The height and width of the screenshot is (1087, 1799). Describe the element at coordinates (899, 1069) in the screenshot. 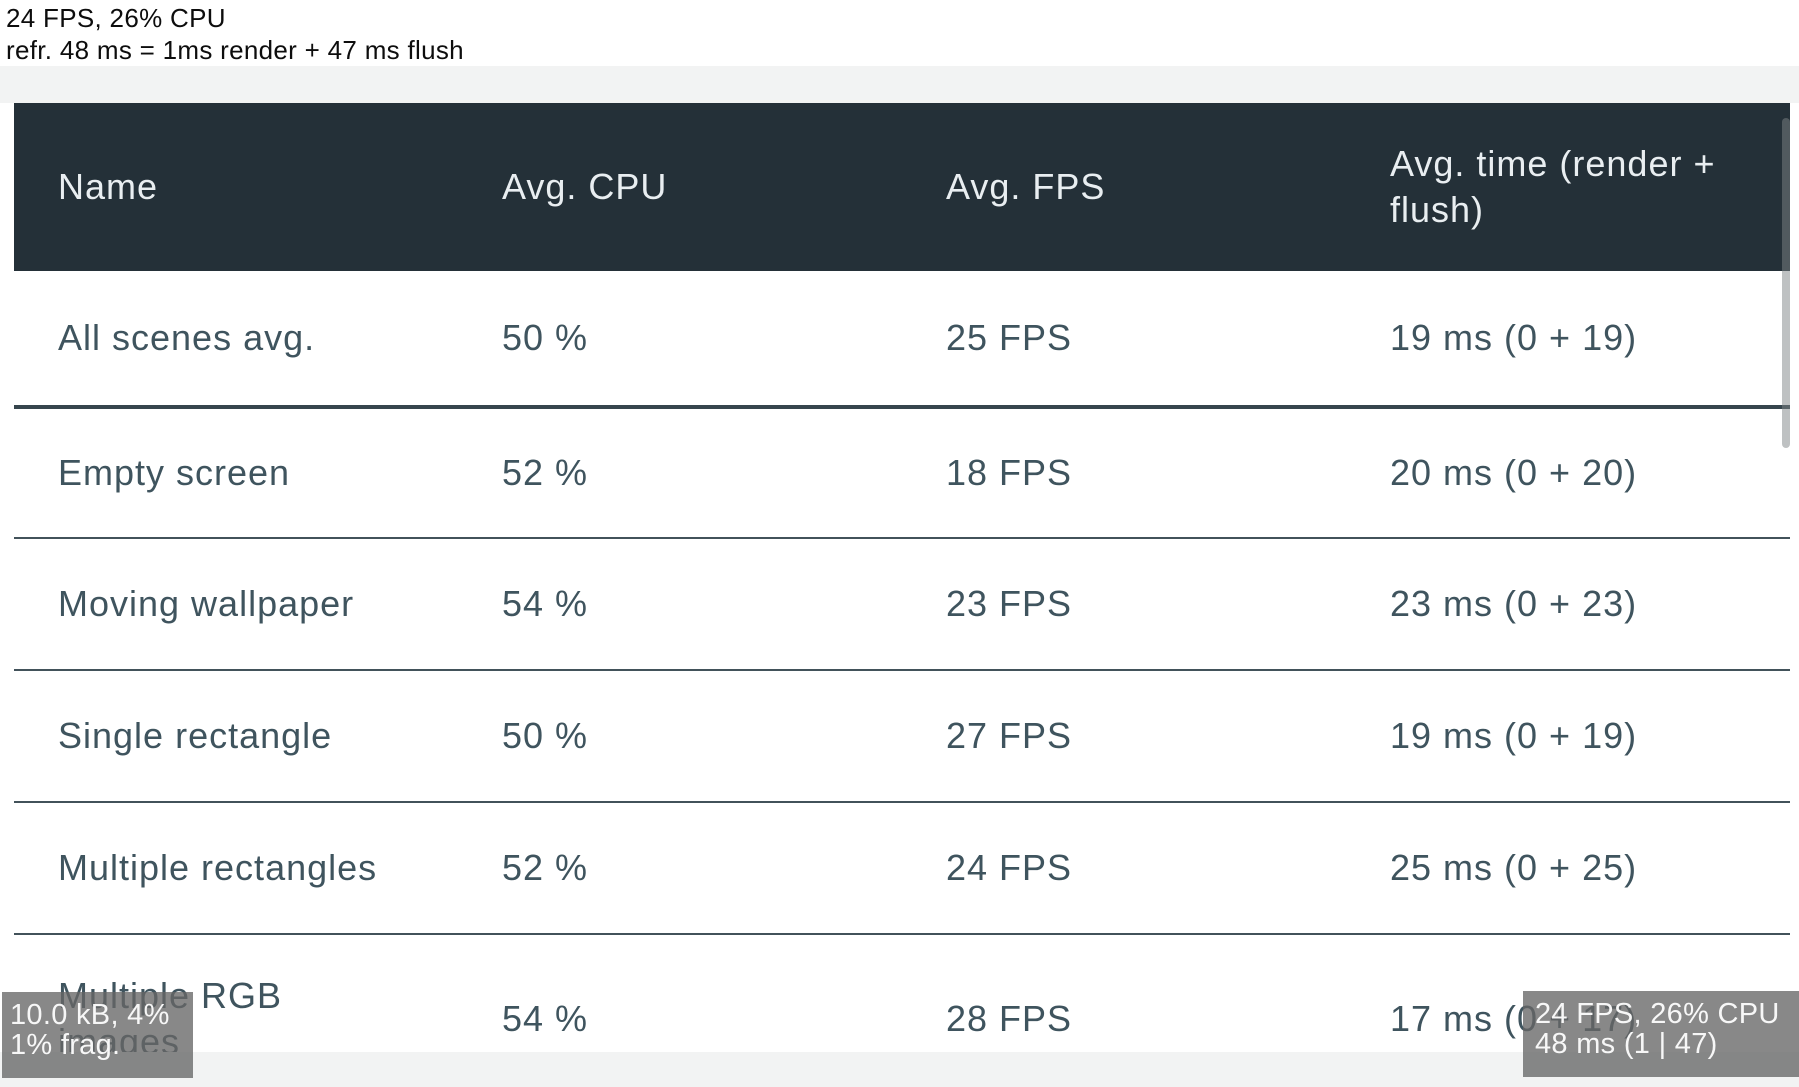

I see `bottom-strip` at that location.